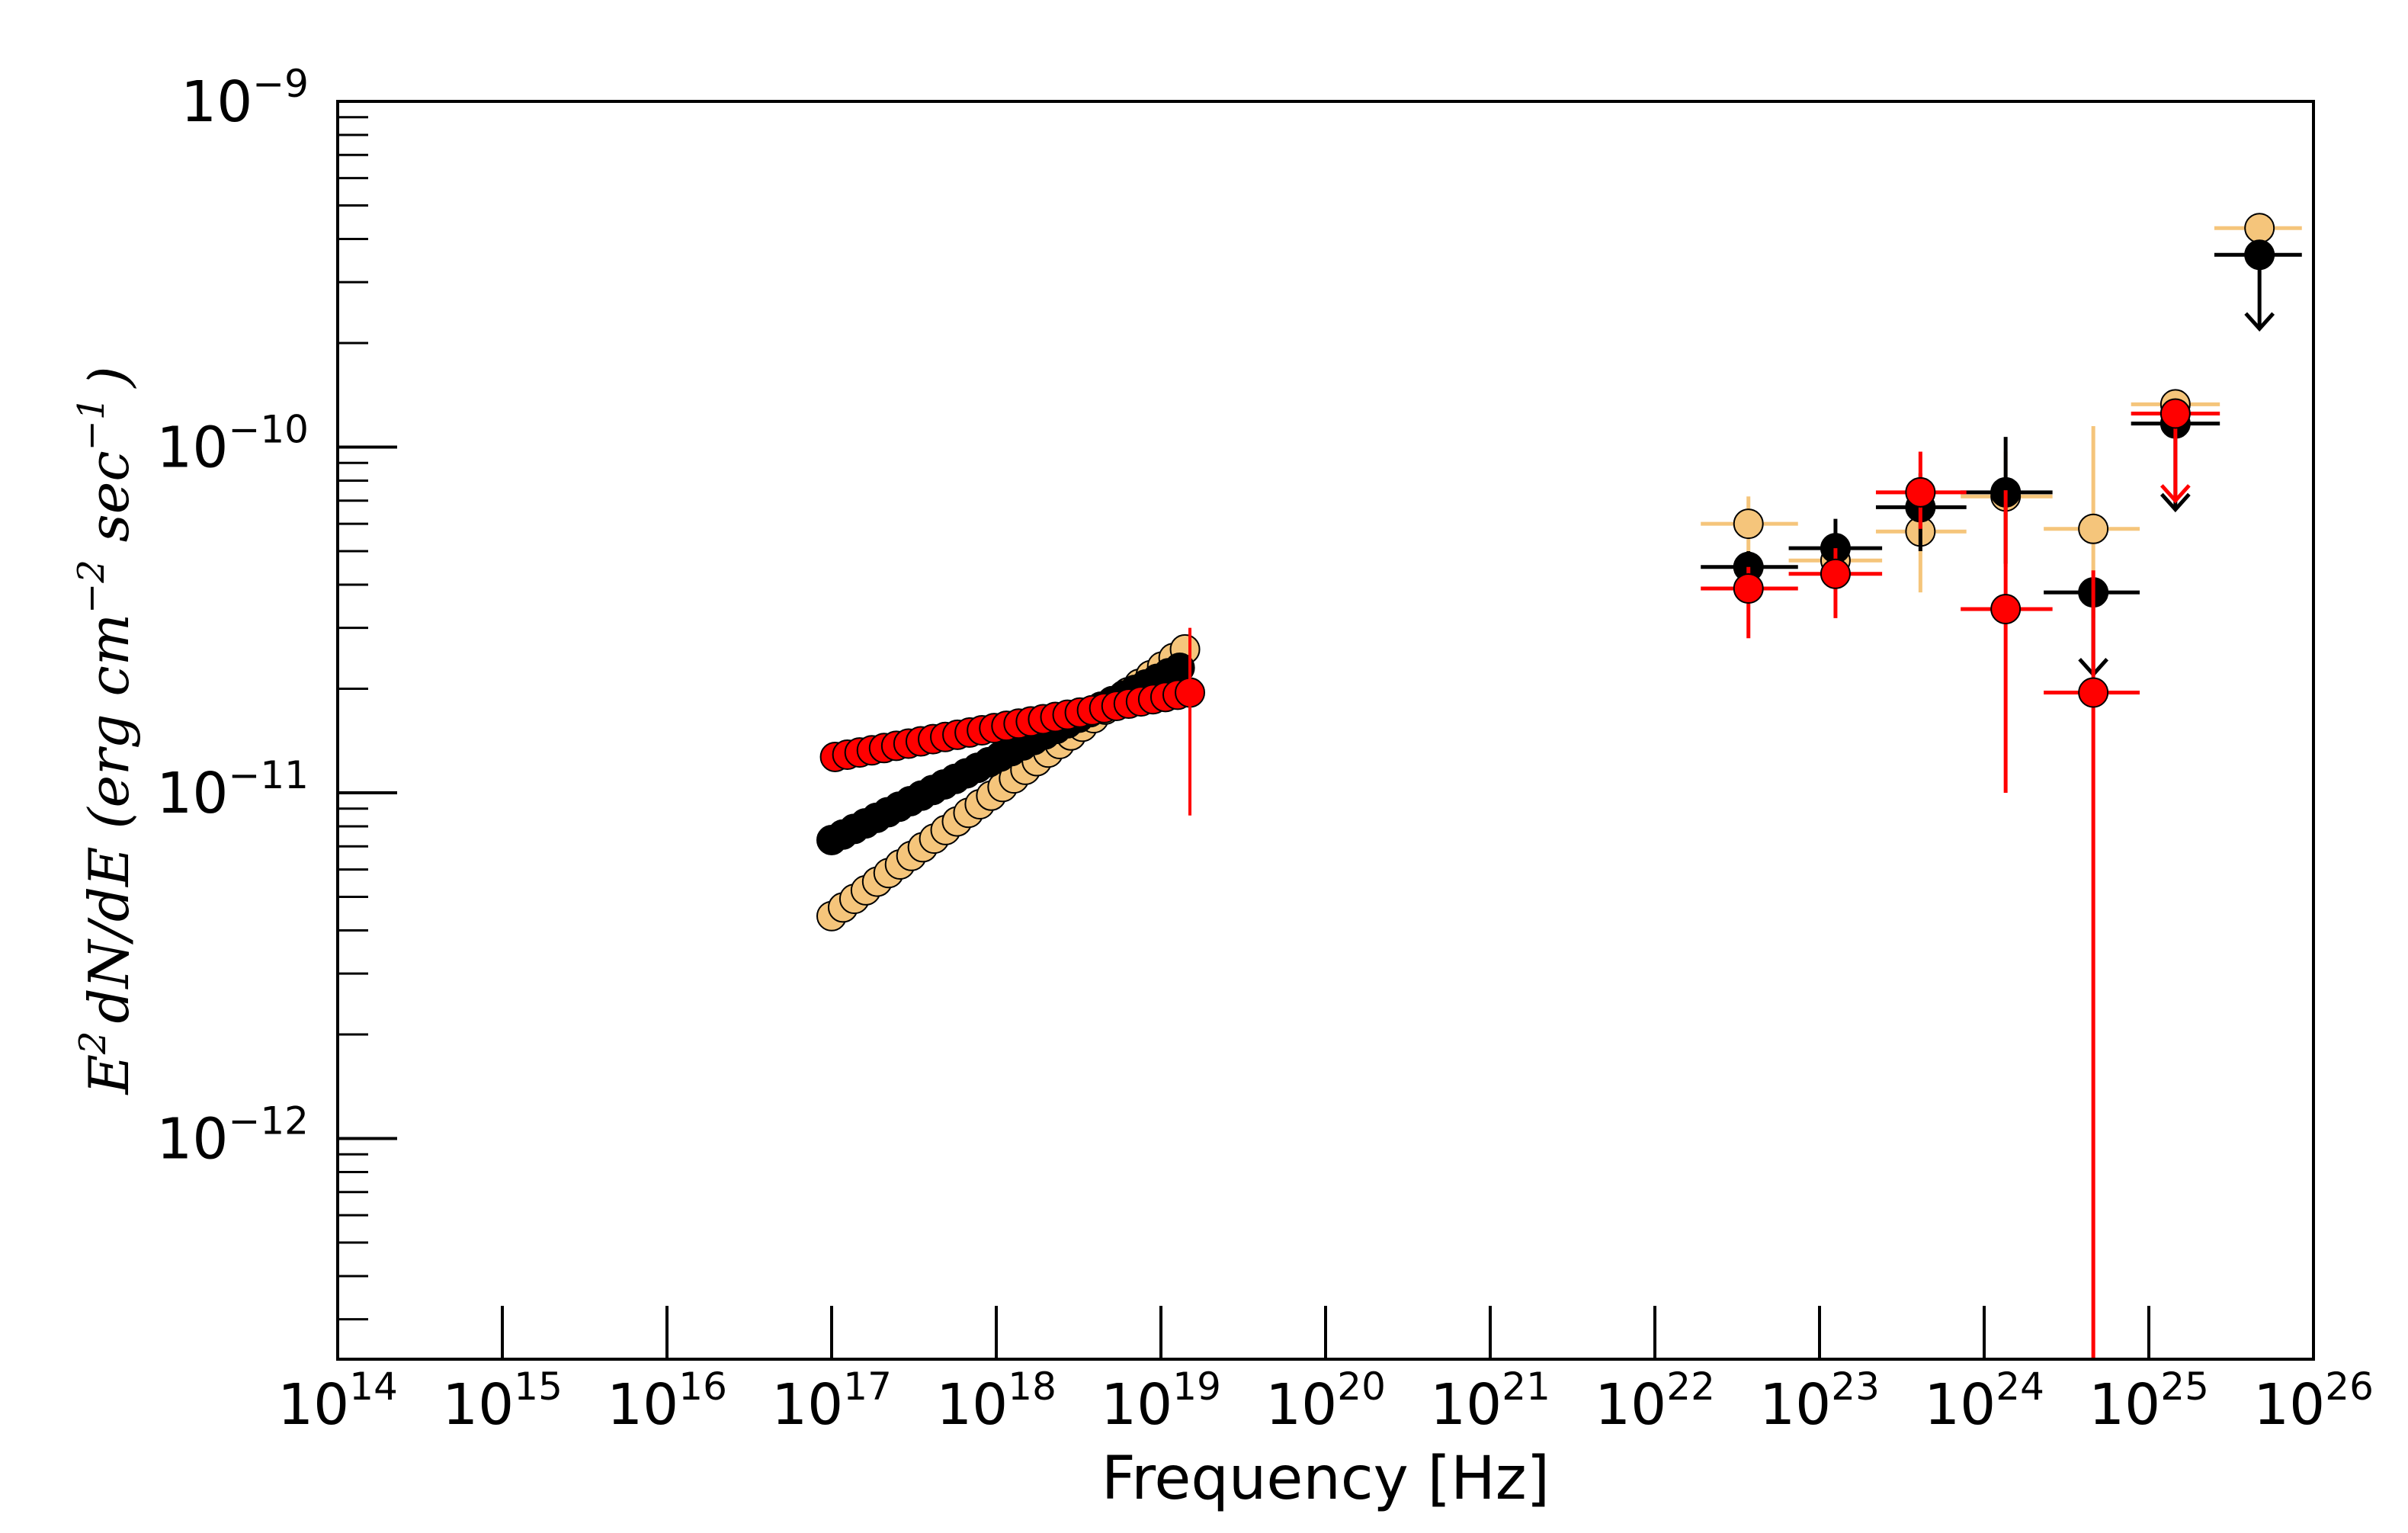  What do you see at coordinates (1490, 1402) in the screenshot?
I see `x-tick-label: 1021` at bounding box center [1490, 1402].